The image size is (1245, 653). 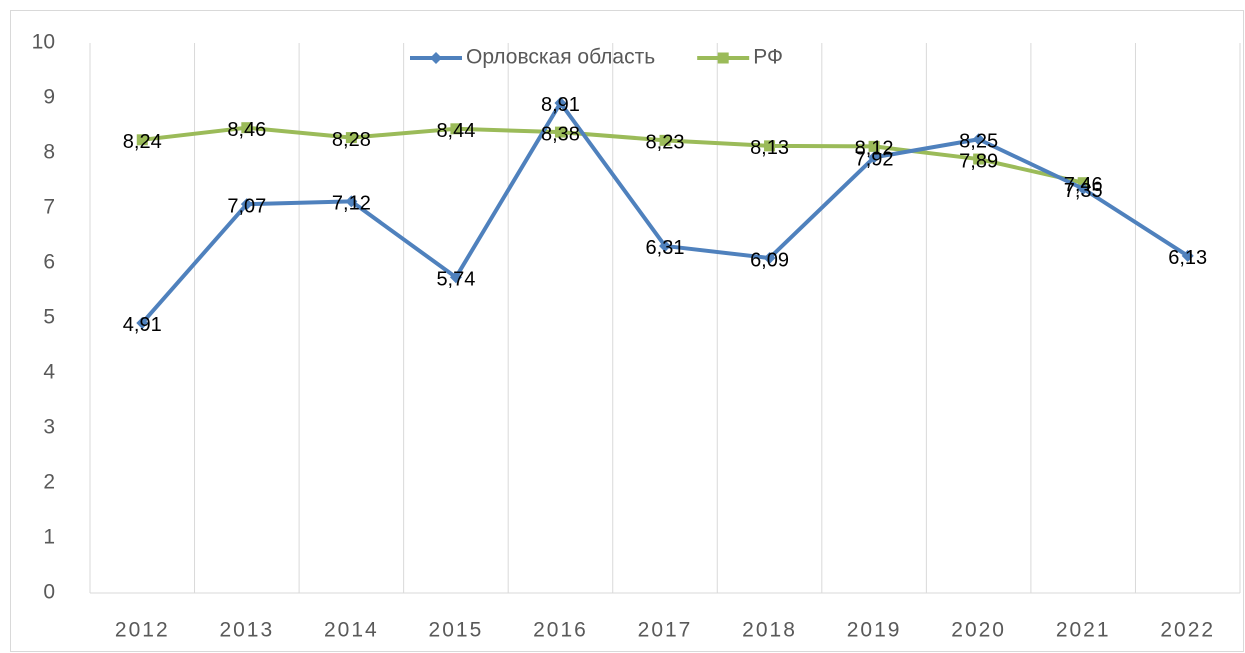 I want to click on data-label: 8,28, so click(x=351, y=140).